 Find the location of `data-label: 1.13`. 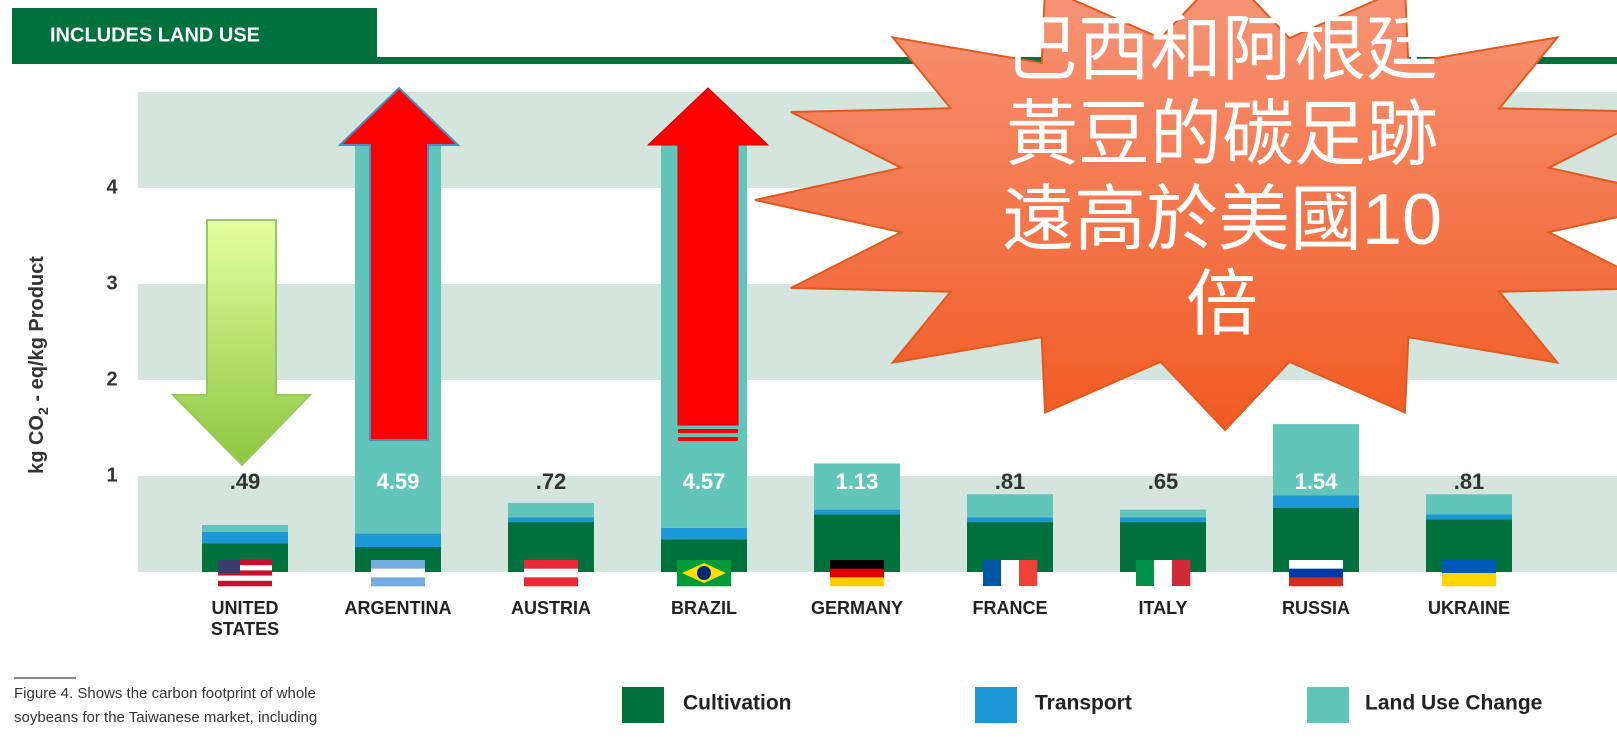

data-label: 1.13 is located at coordinates (857, 481).